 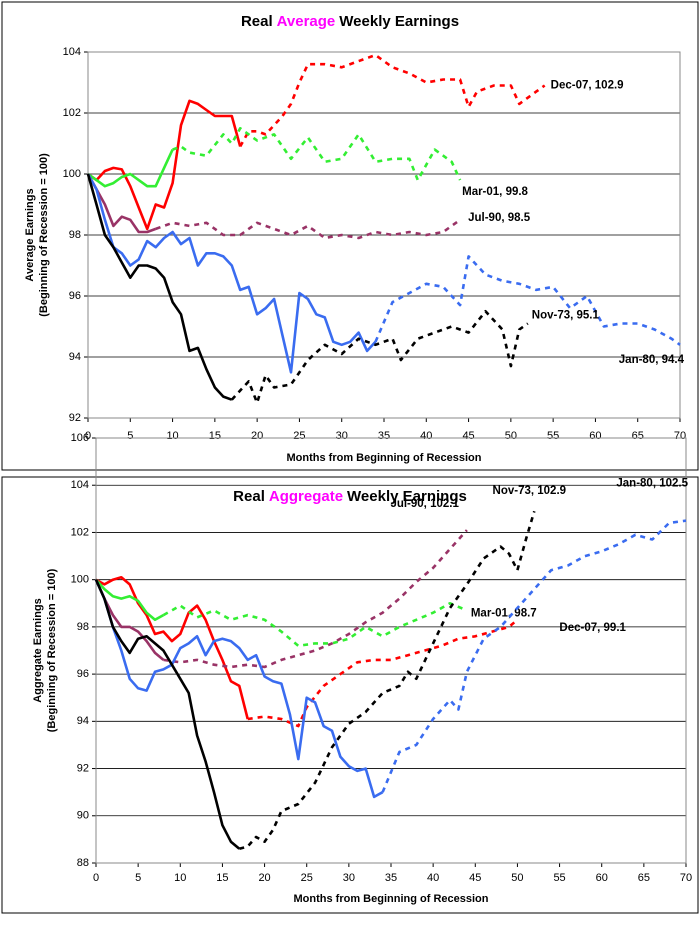 What do you see at coordinates (587, 86) in the screenshot?
I see `series-annotation: Dec-07, 102.9` at bounding box center [587, 86].